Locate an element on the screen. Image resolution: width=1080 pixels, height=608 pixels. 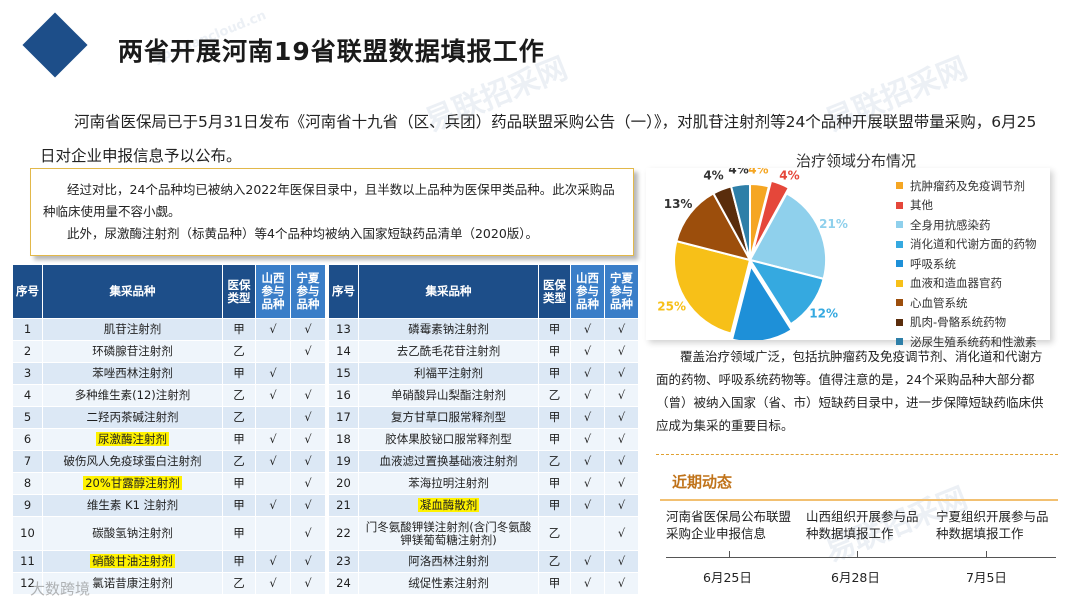
cell-no-text: 18 is located at coordinates (343, 439).